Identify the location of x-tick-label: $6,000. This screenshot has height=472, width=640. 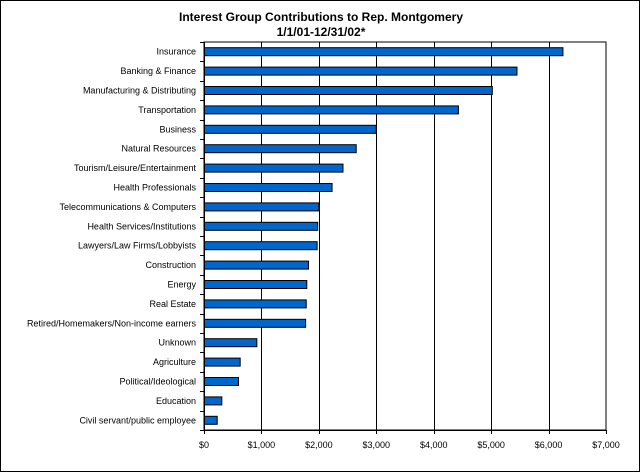
(549, 445).